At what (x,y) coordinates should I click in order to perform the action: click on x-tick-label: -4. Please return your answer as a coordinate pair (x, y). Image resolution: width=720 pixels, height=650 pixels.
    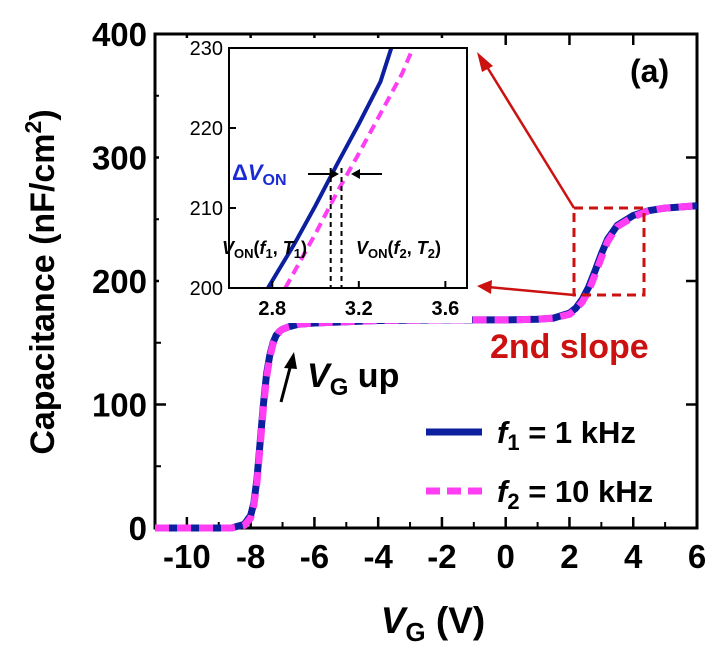
    Looking at the image, I should click on (379, 556).